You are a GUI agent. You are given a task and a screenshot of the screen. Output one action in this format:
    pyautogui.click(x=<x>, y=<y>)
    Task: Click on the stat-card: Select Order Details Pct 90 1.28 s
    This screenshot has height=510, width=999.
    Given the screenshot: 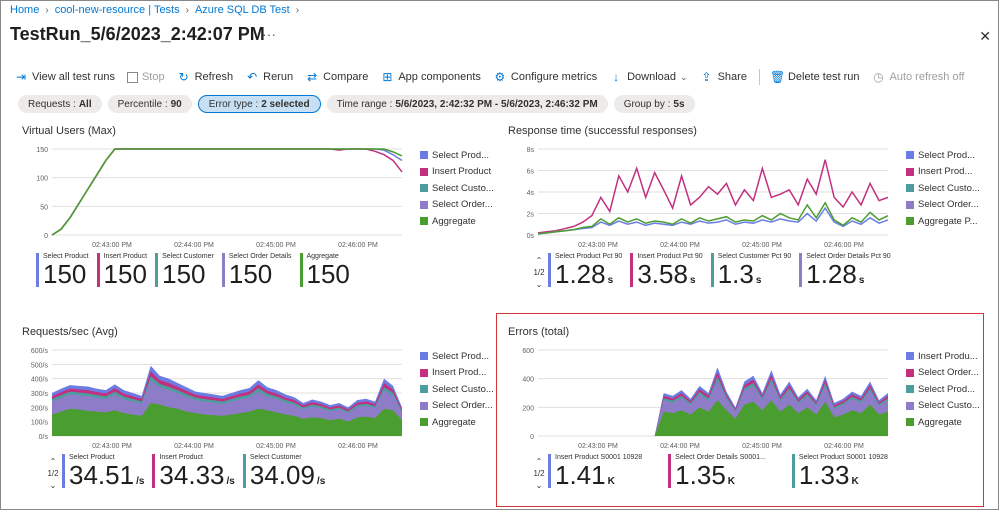 What is the action you would take?
    pyautogui.click(x=845, y=274)
    